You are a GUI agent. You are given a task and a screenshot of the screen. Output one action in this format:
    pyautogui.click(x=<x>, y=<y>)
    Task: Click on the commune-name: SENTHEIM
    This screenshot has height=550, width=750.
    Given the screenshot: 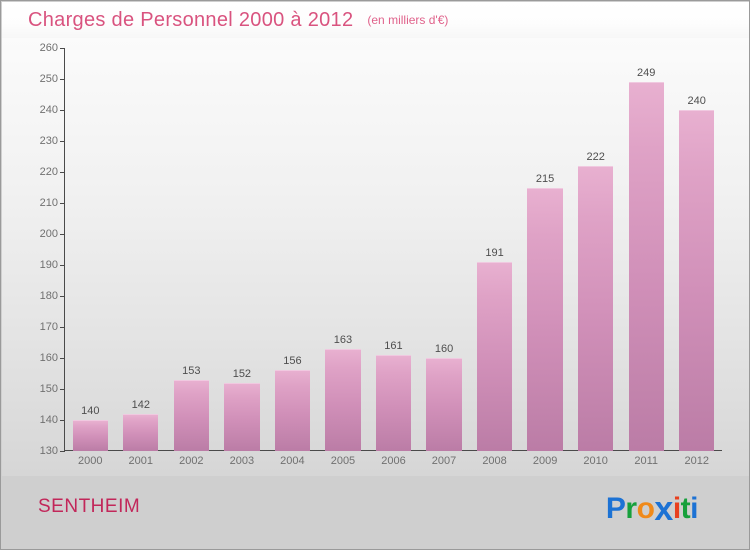 What is the action you would take?
    pyautogui.click(x=89, y=506)
    